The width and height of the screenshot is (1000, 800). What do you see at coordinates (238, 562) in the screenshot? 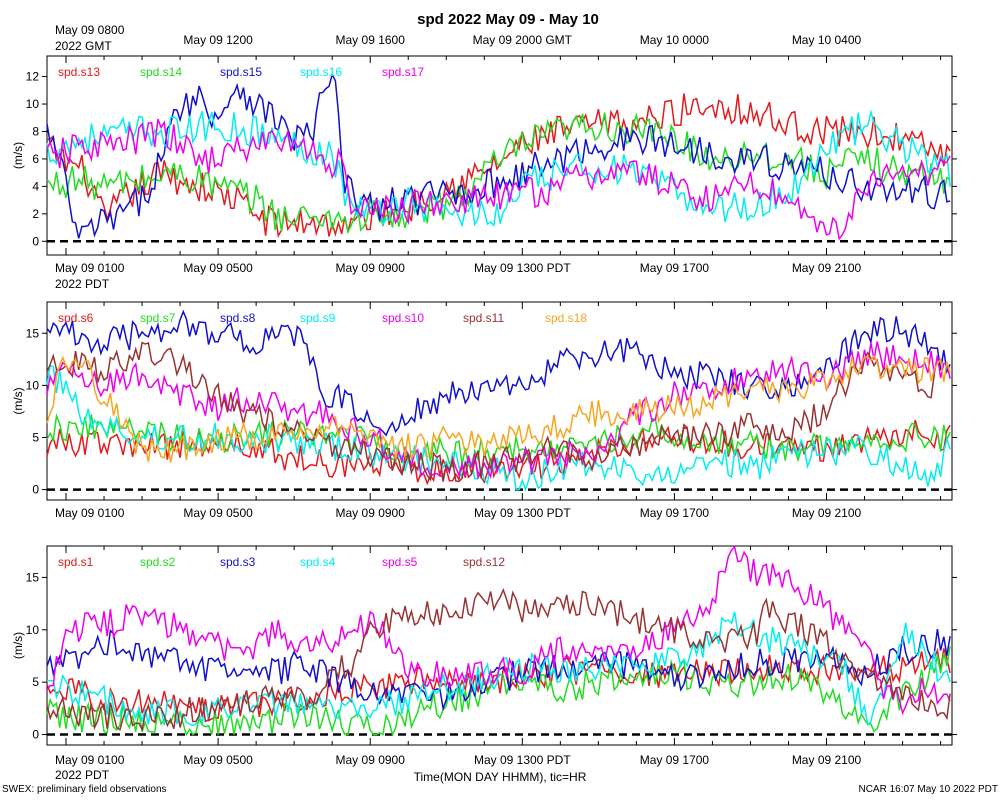
I see `legend-spd.s3: spd.s3` at bounding box center [238, 562].